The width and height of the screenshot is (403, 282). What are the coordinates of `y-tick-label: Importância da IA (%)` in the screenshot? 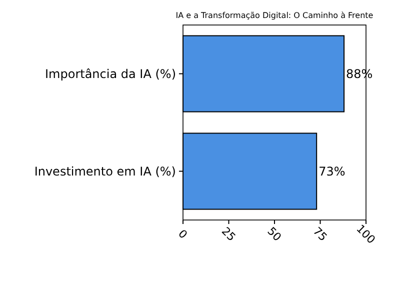 It's located at (110, 73).